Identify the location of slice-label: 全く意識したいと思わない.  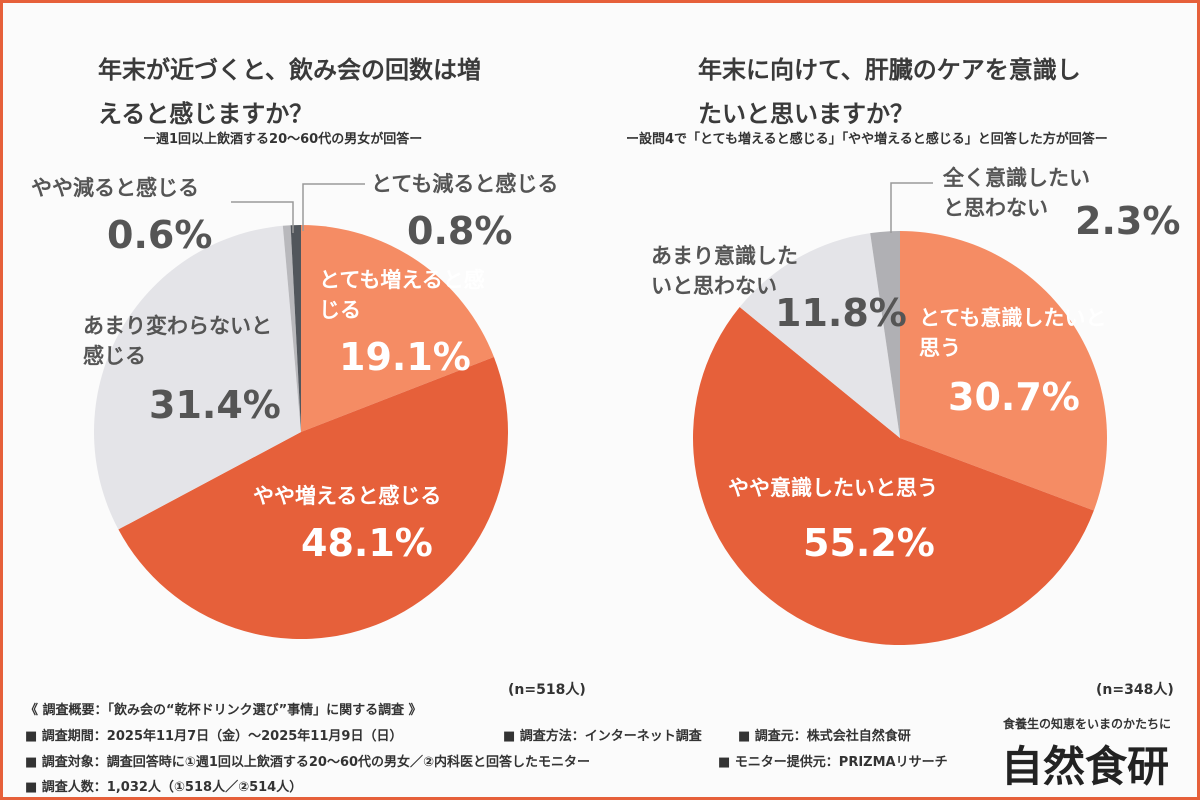
(1016, 193).